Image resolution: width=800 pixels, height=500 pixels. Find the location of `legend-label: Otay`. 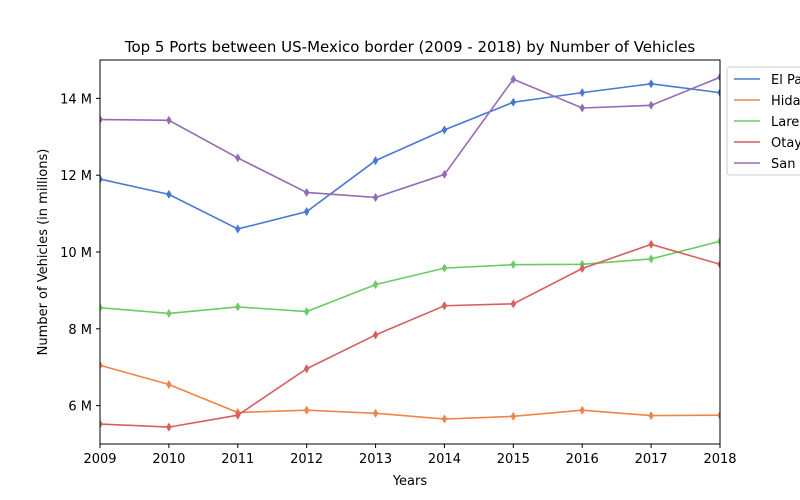

legend-label: Otay is located at coordinates (785, 143).